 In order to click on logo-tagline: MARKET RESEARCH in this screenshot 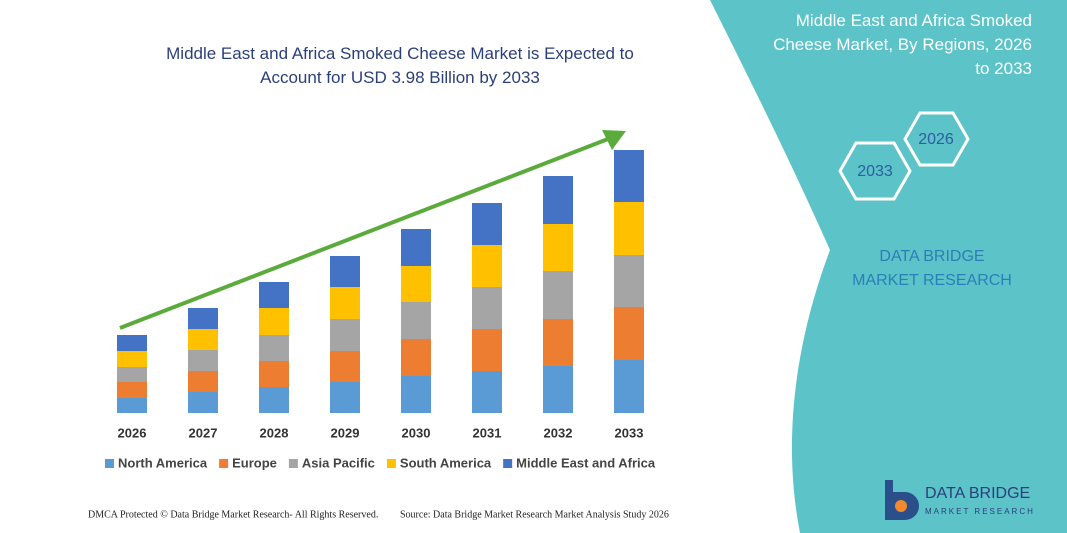, I will do `click(980, 511)`.